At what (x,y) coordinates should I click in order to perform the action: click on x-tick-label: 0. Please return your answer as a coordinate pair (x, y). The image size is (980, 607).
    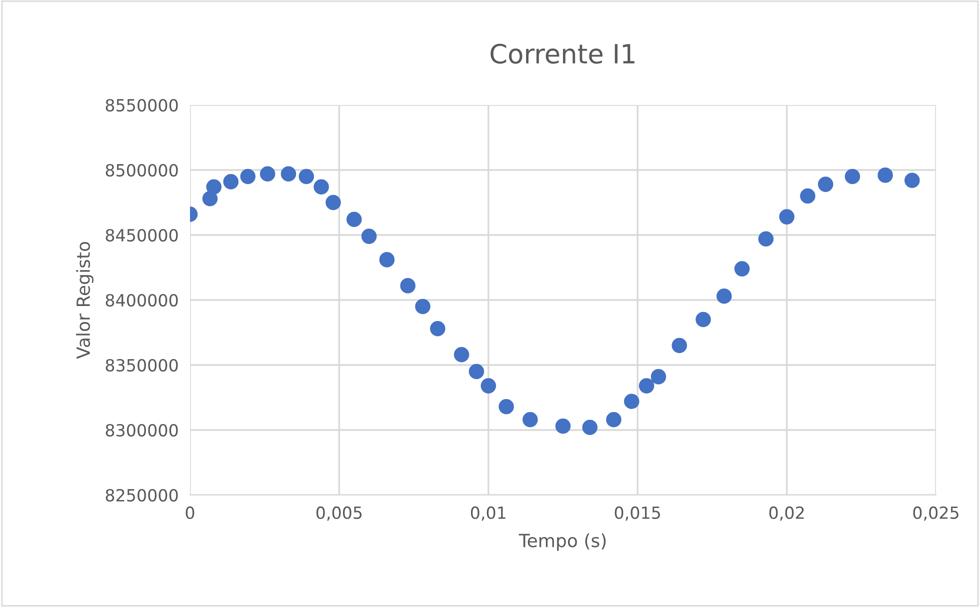
    Looking at the image, I should click on (190, 513).